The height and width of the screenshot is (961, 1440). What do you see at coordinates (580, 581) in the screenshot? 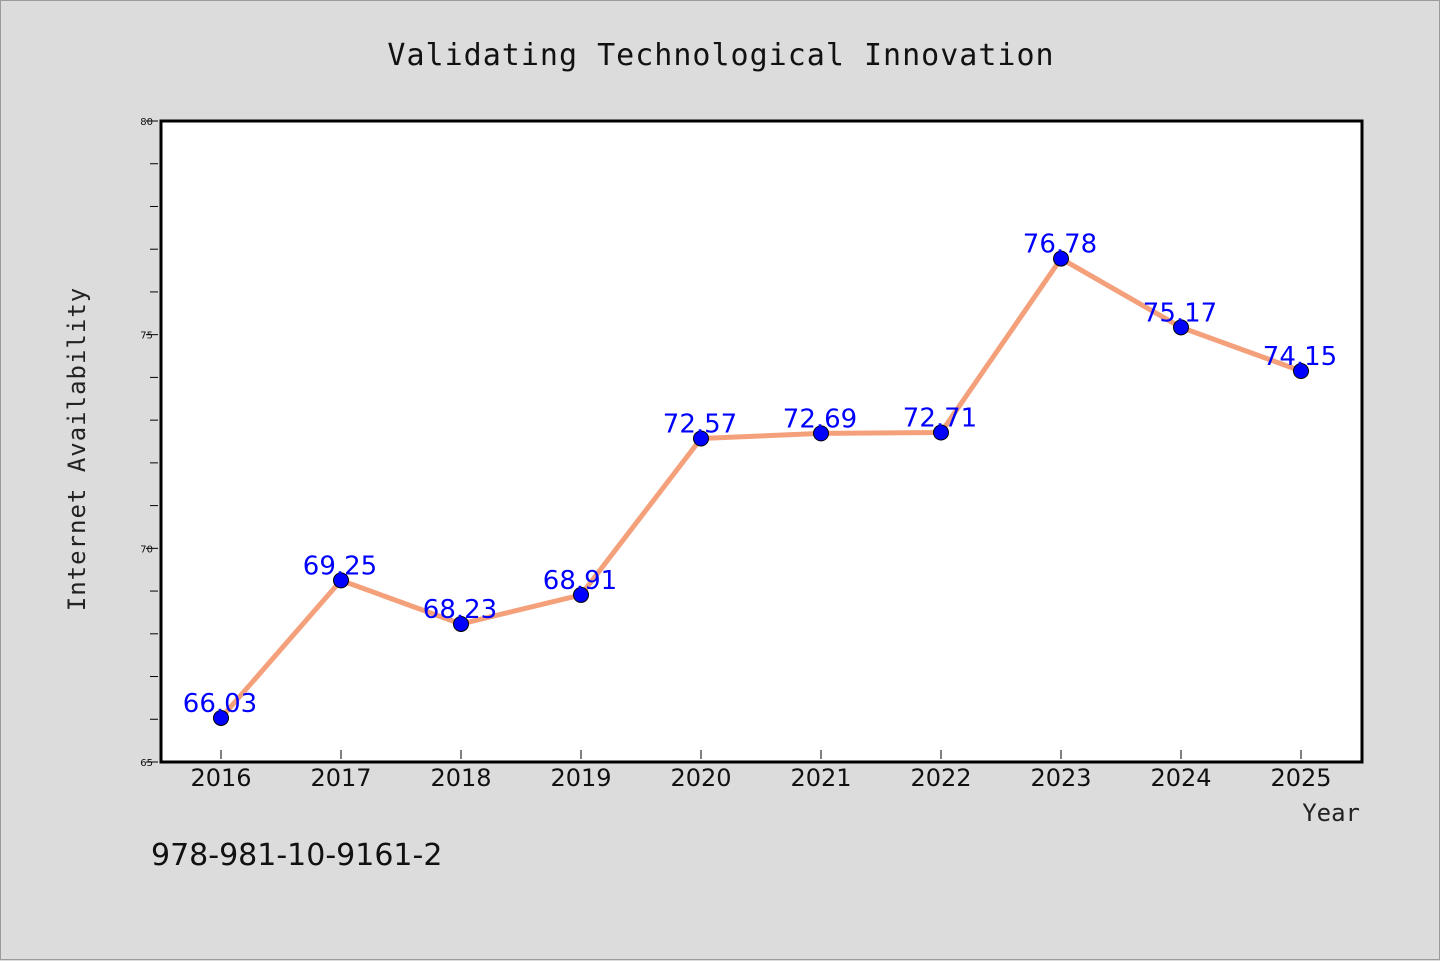
I see `data-label: 68.91` at bounding box center [580, 581].